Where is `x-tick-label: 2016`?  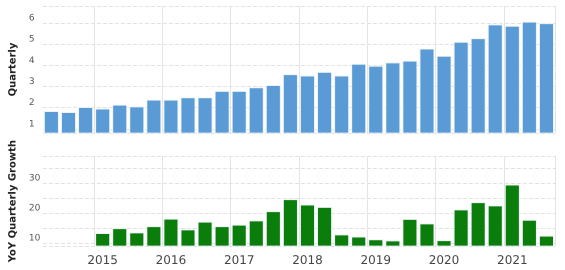
x-tick-label: 2016 is located at coordinates (171, 260).